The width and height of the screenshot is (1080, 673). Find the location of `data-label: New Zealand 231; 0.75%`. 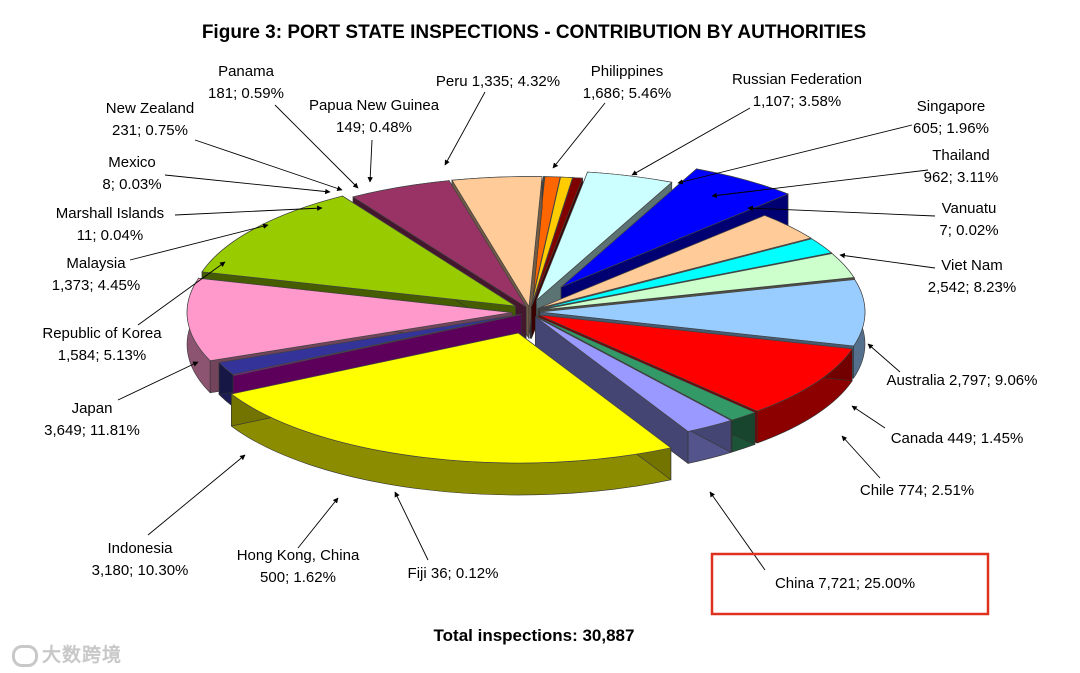

data-label: New Zealand 231; 0.75% is located at coordinates (150, 119).